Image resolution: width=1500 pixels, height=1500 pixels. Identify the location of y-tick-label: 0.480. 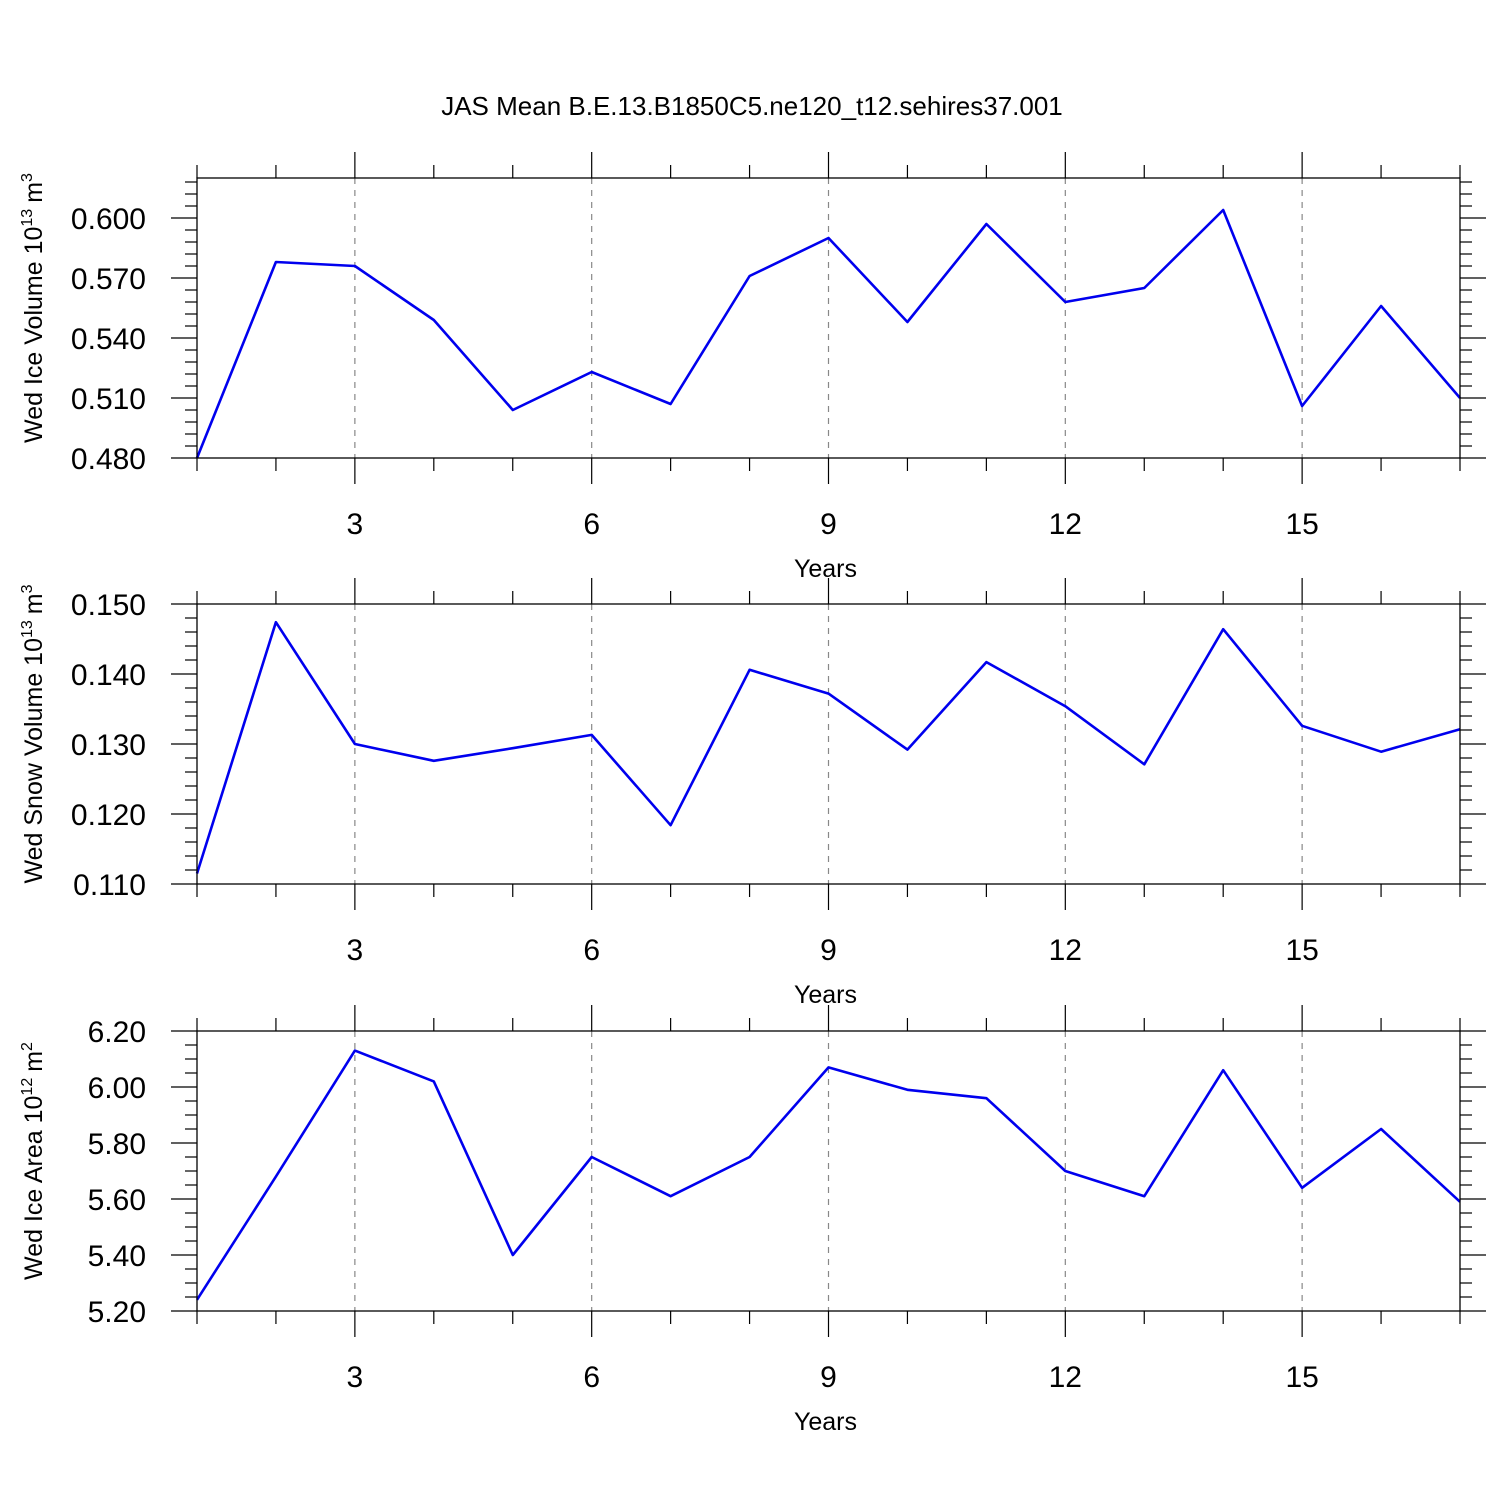
(108, 459).